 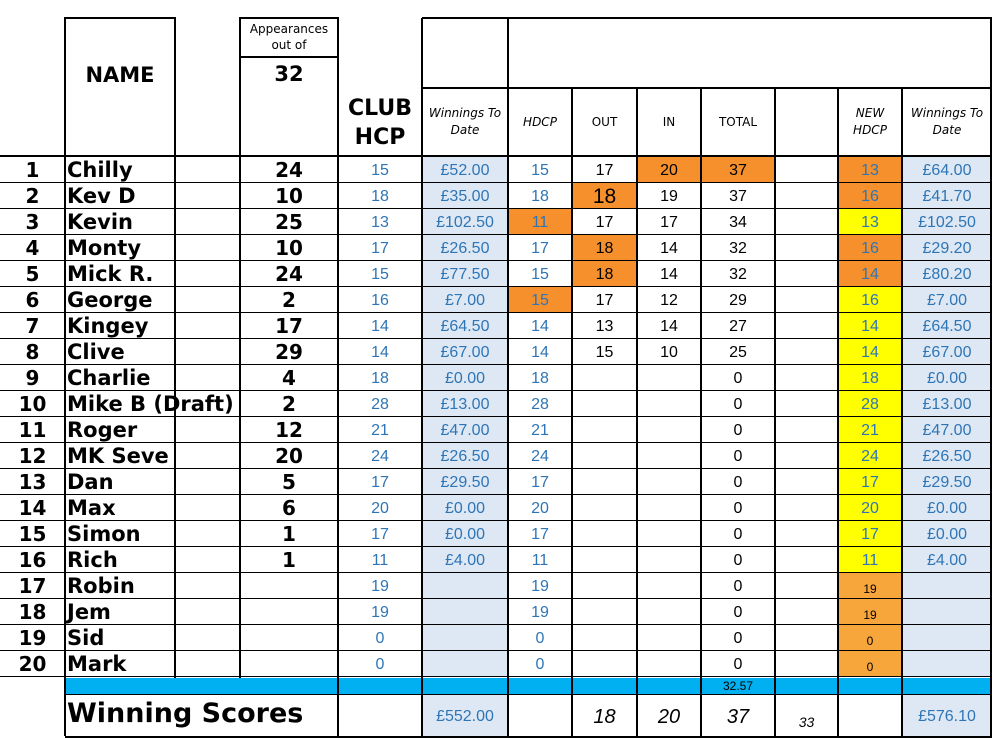 What do you see at coordinates (738, 196) in the screenshot?
I see `row-total: 37` at bounding box center [738, 196].